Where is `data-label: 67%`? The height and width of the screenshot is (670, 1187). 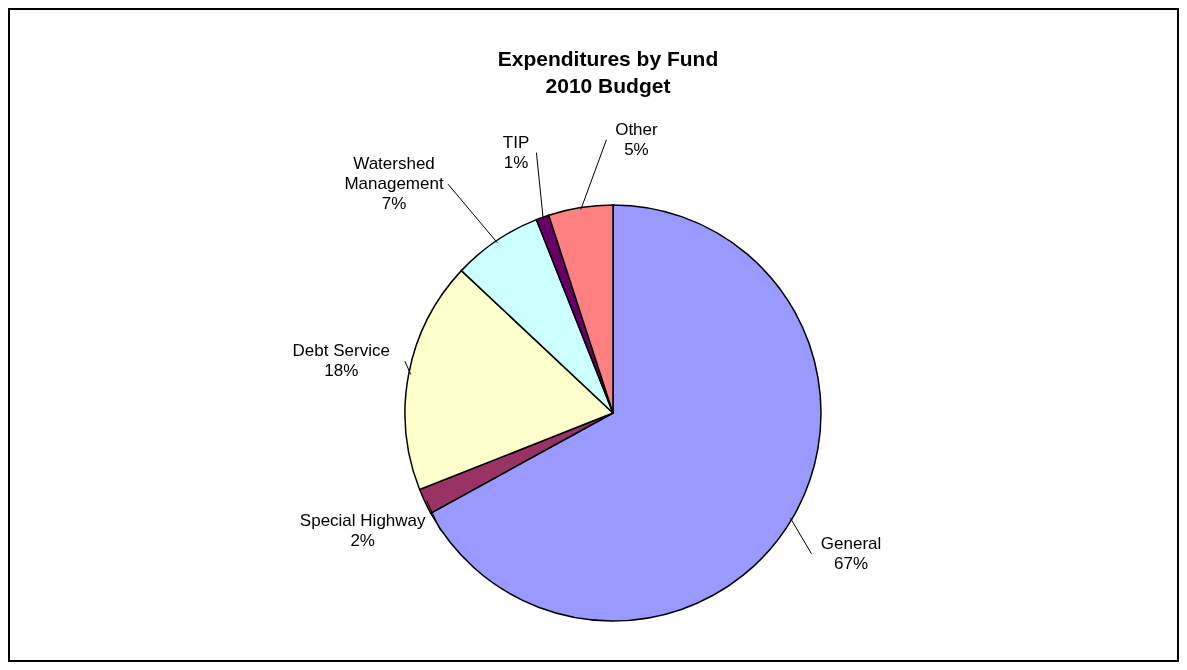 data-label: 67% is located at coordinates (851, 563).